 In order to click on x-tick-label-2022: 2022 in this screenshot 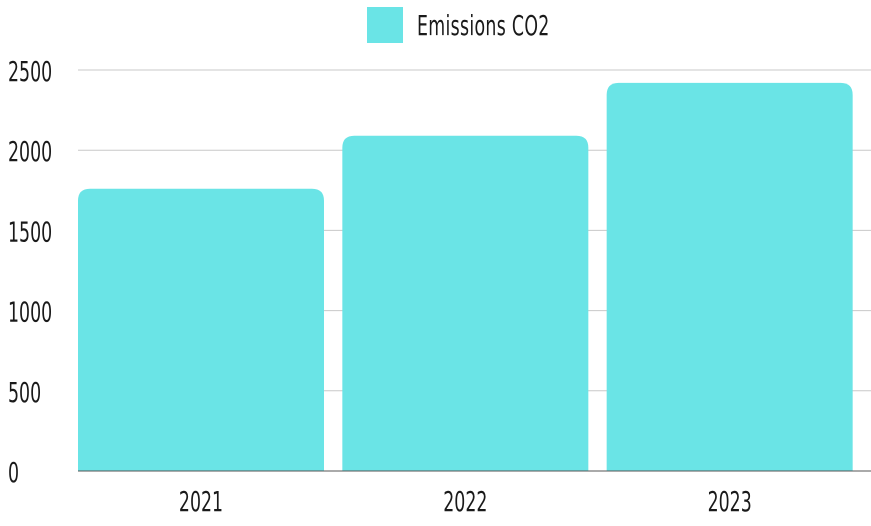, I will do `click(465, 502)`.